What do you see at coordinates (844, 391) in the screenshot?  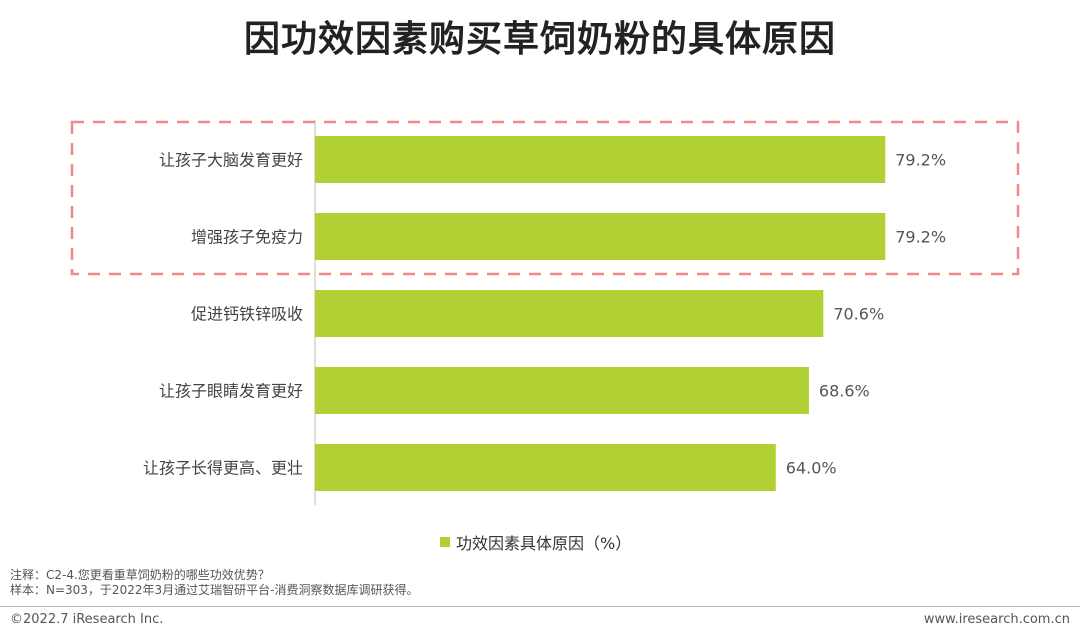 I see `value-label: 68.6%` at bounding box center [844, 391].